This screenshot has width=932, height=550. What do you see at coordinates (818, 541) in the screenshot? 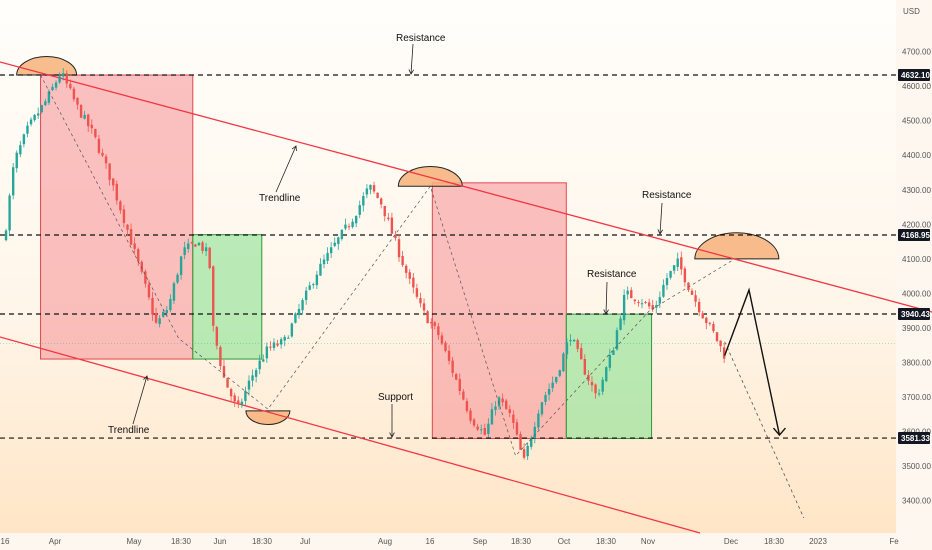
I see `x-tick-label: 2023` at bounding box center [818, 541].